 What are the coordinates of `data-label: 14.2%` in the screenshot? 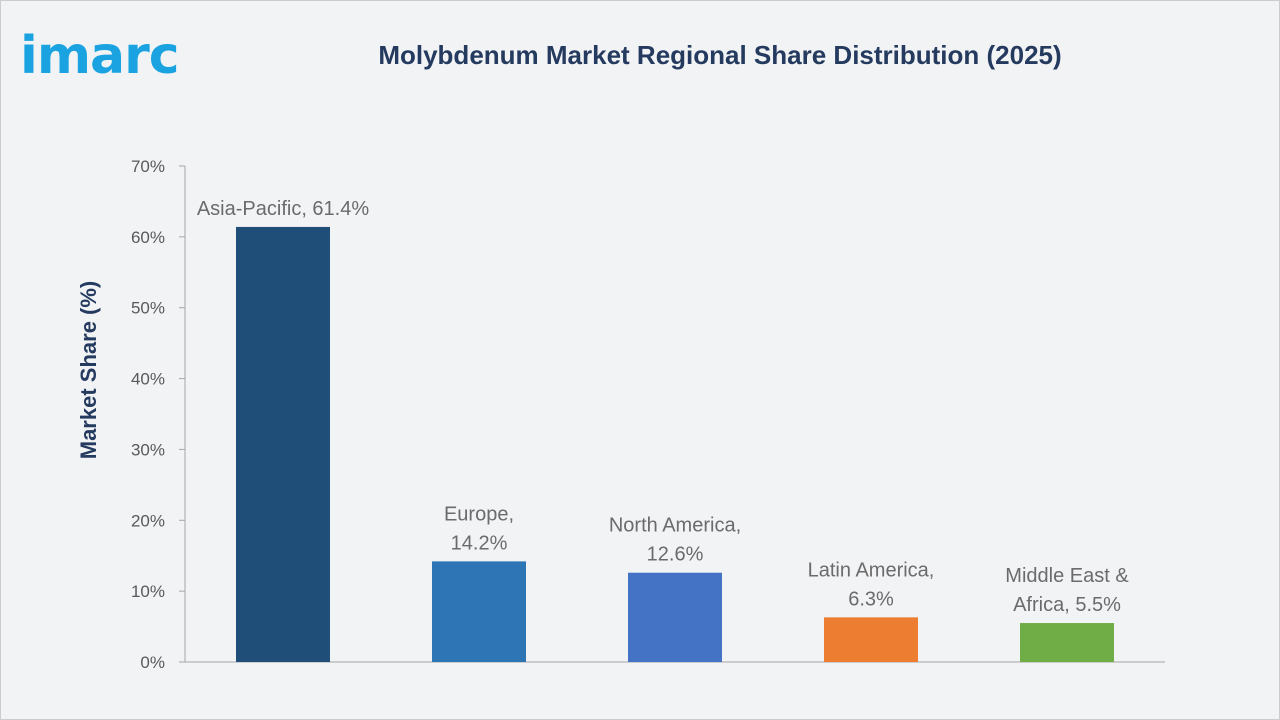 It's located at (479, 543).